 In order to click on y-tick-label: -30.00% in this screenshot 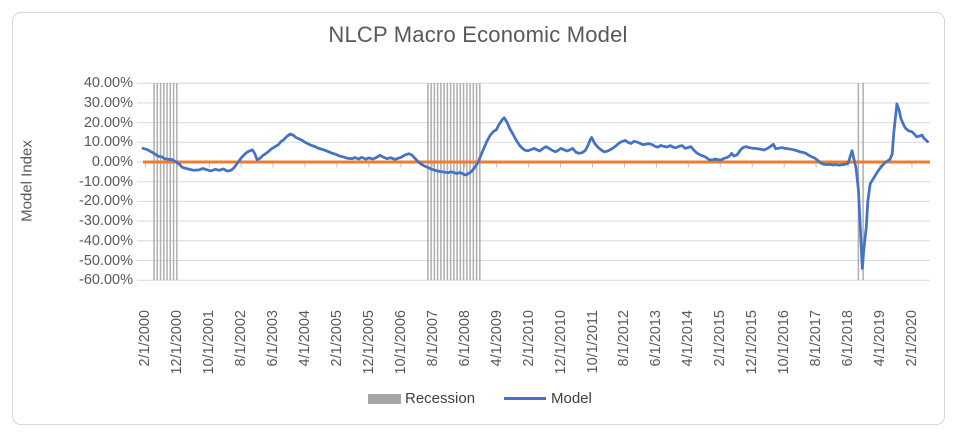, I will do `click(105, 221)`.